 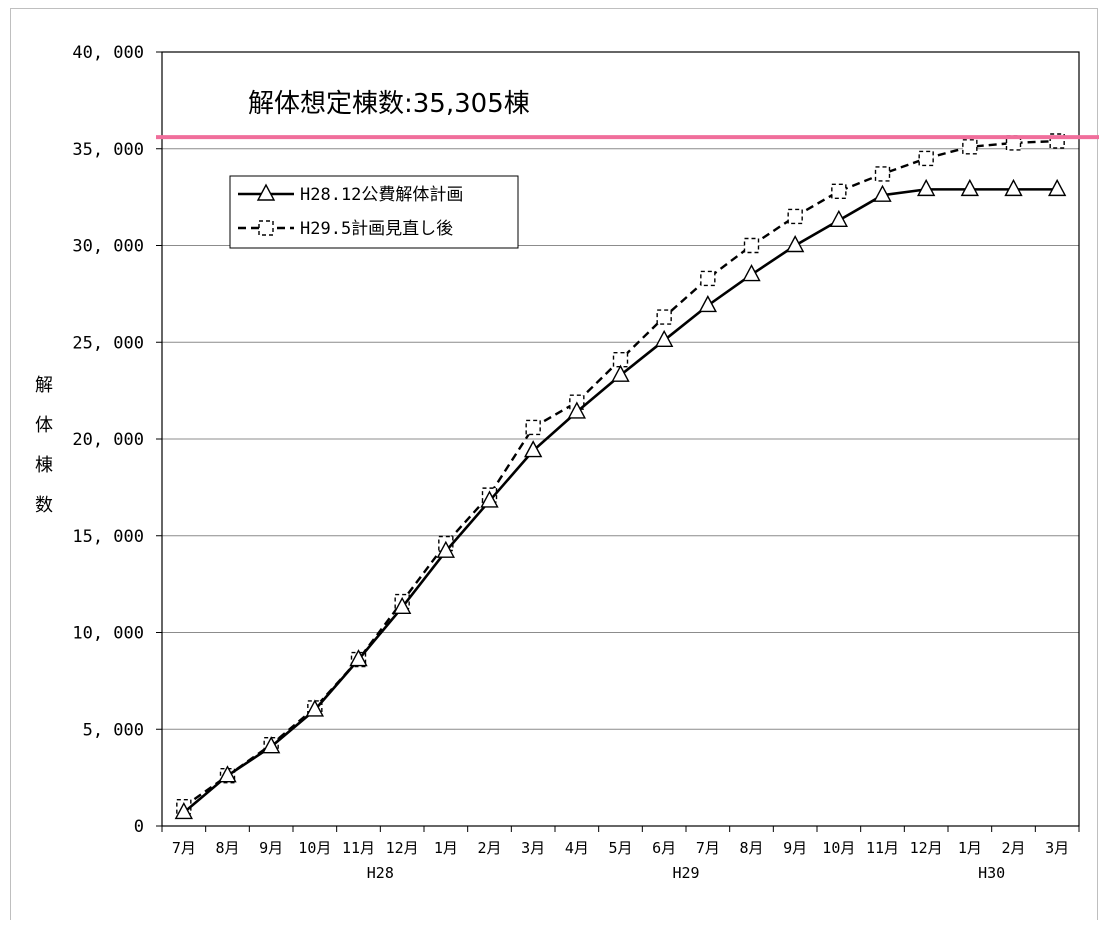 I want to click on x-tick-label: 5月, so click(x=620, y=848).